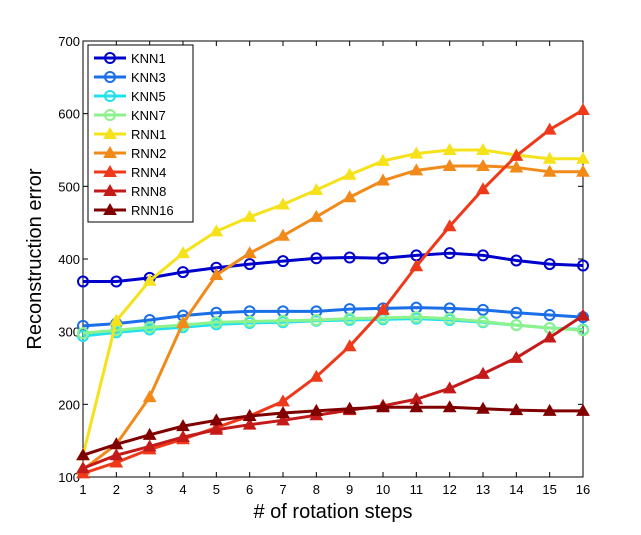 Image resolution: width=641 pixels, height=535 pixels. I want to click on legend-entry-knn3: KNN3, so click(130, 77).